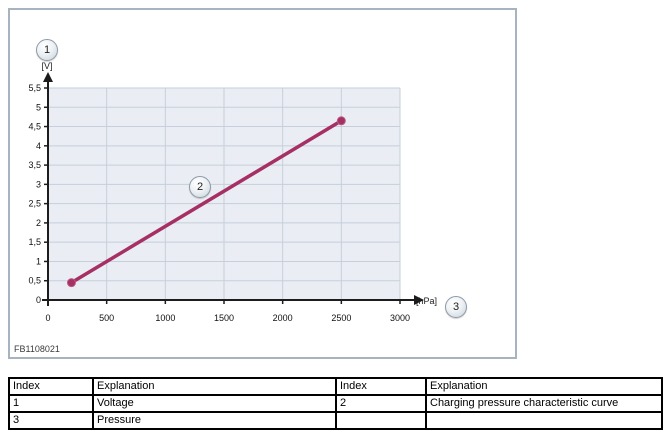 The height and width of the screenshot is (441, 669). What do you see at coordinates (47, 66) in the screenshot?
I see `y-axis-unit-label: [V]` at bounding box center [47, 66].